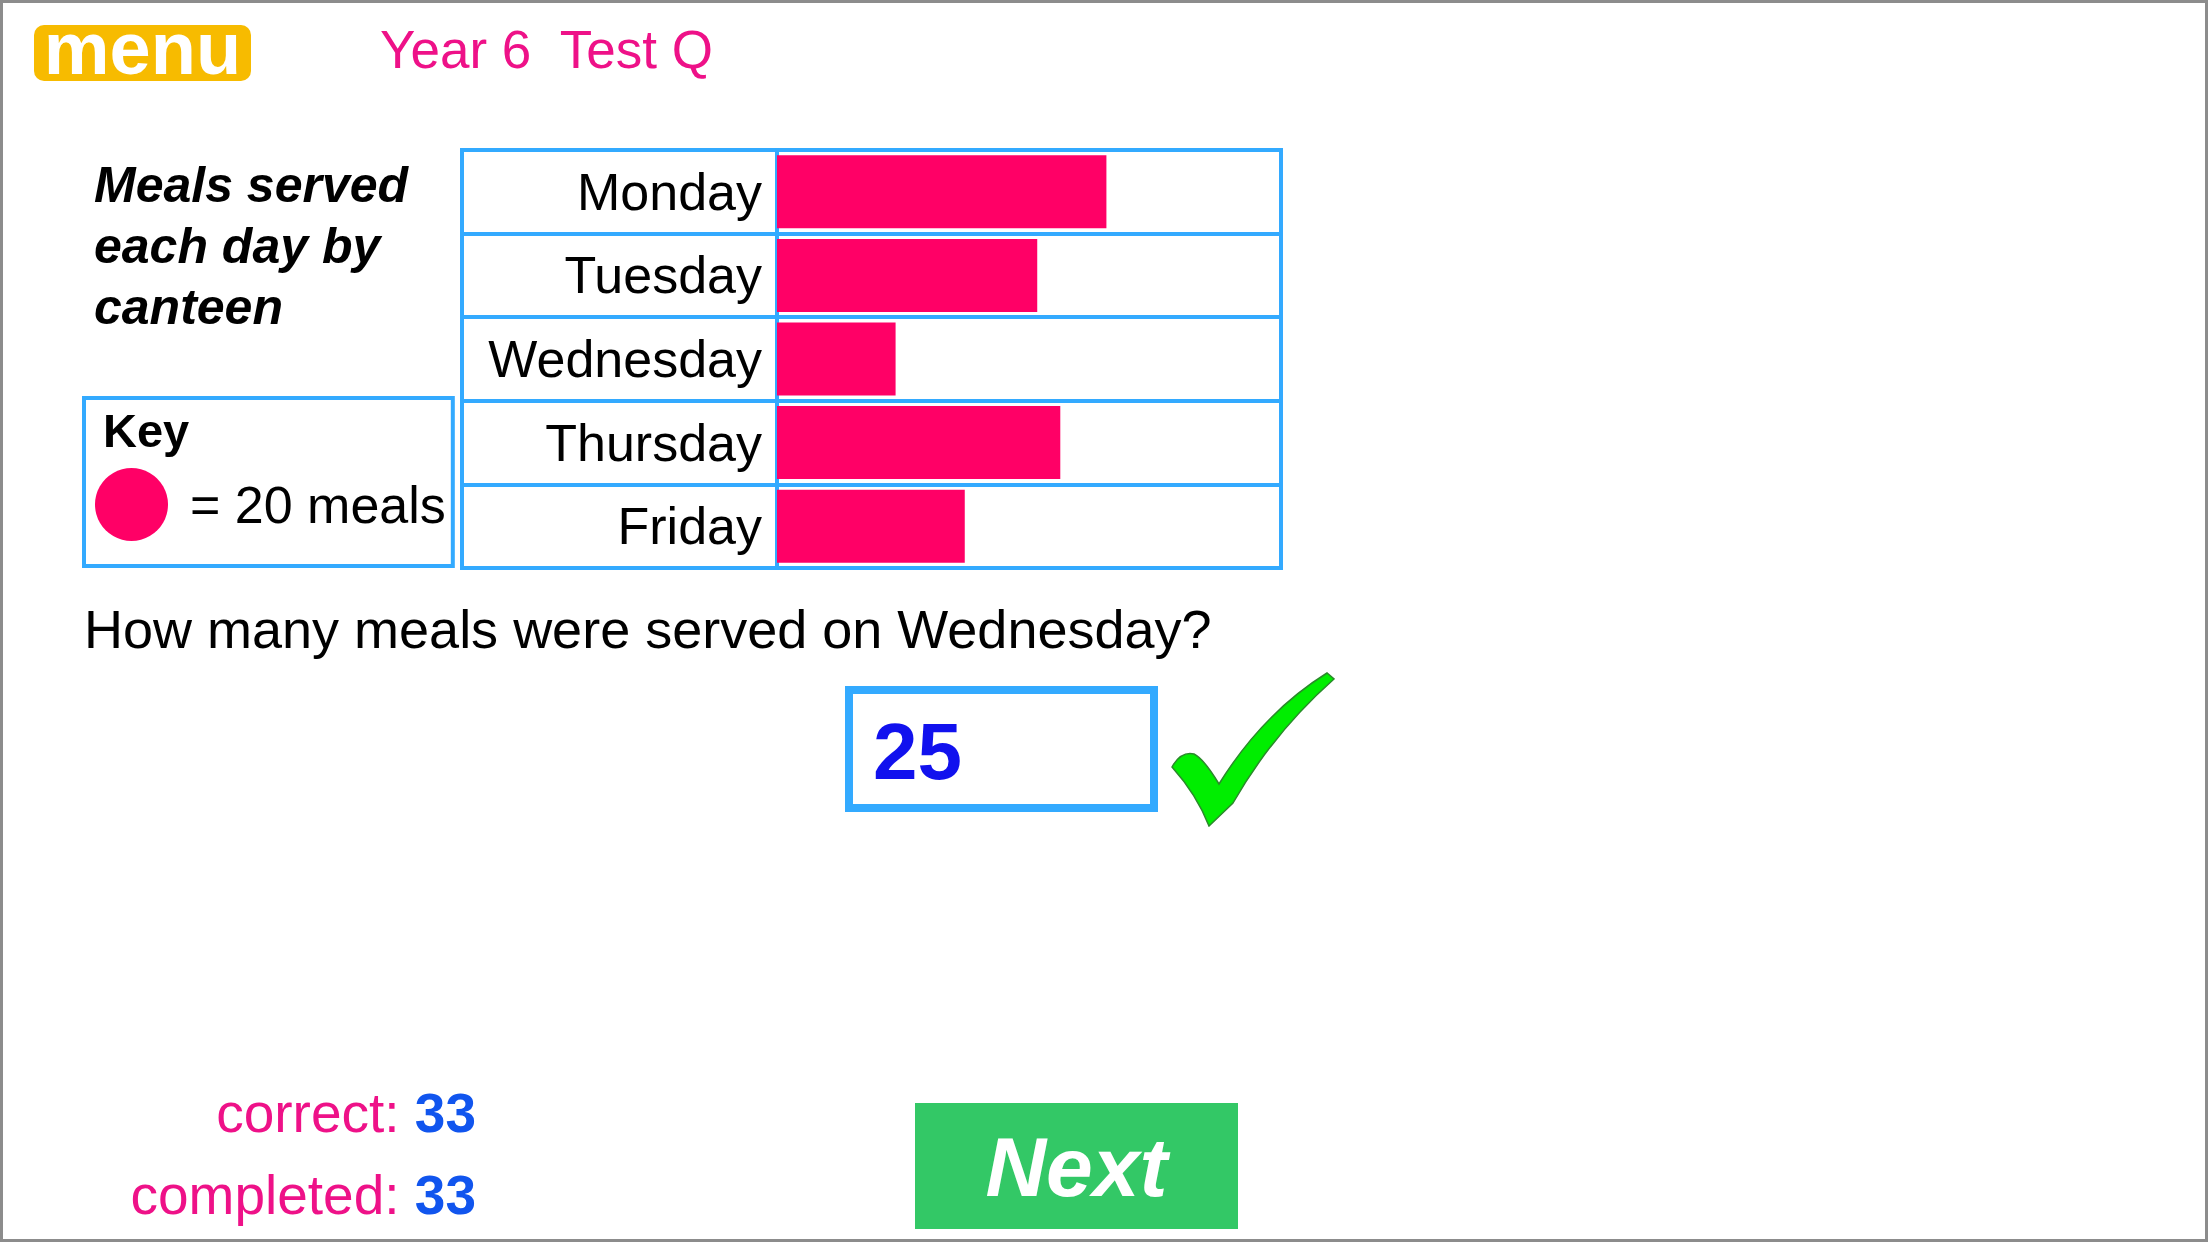  Describe the element at coordinates (625, 359) in the screenshot. I see `y-tick-label: Wednesday` at that location.